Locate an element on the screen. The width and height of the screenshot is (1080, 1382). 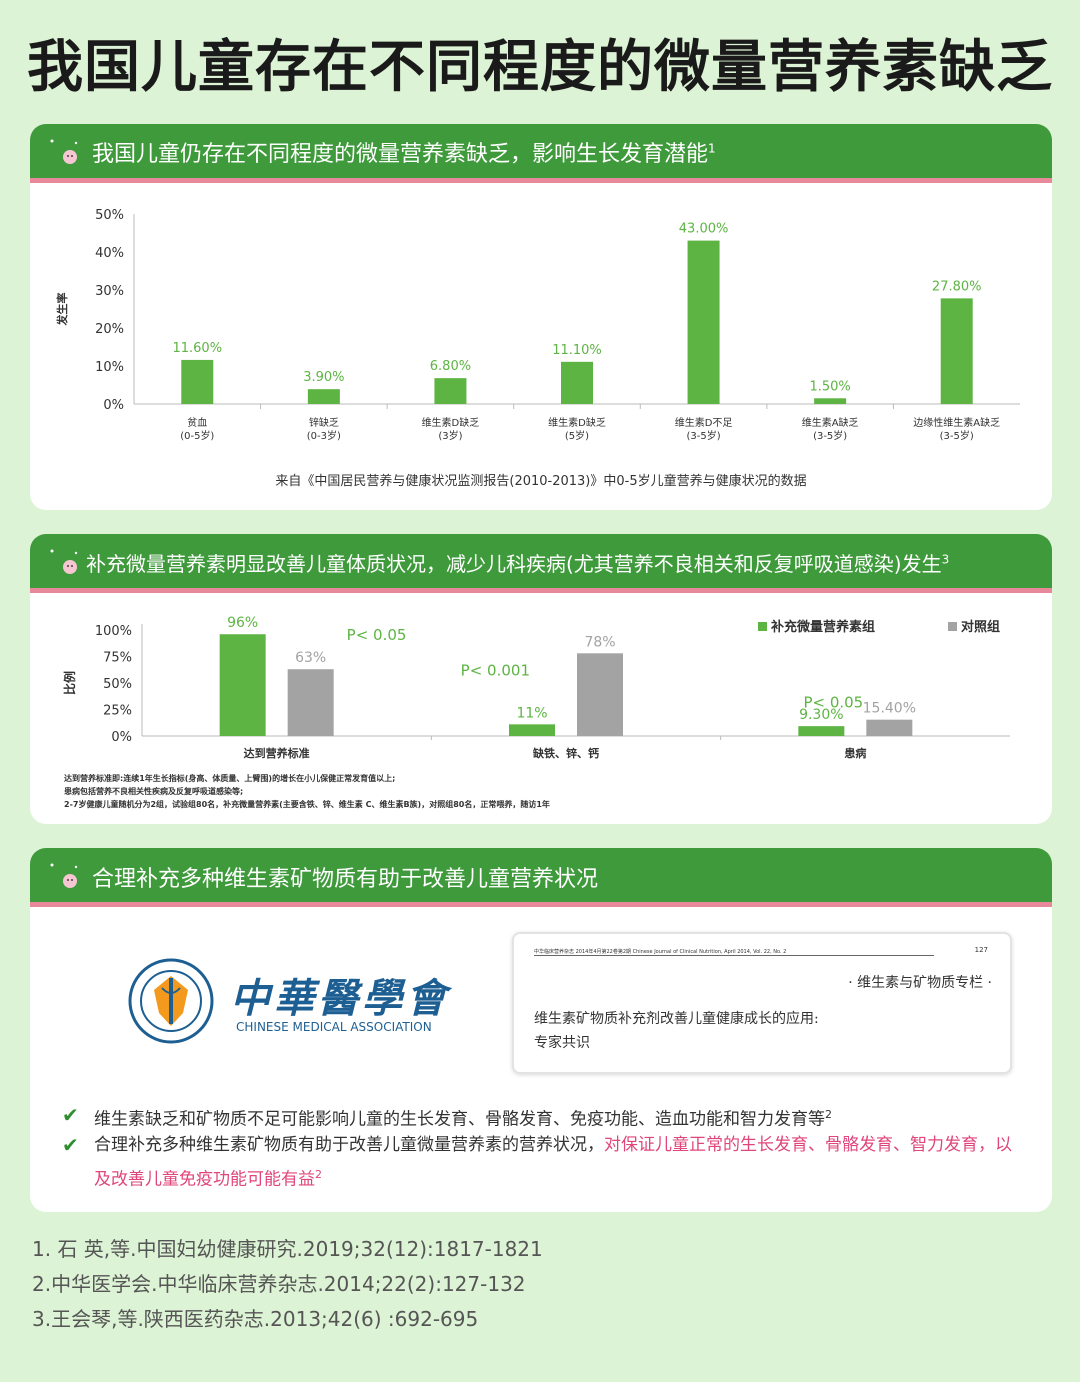
x-tick-sublabel: (0-3岁) is located at coordinates (324, 435).